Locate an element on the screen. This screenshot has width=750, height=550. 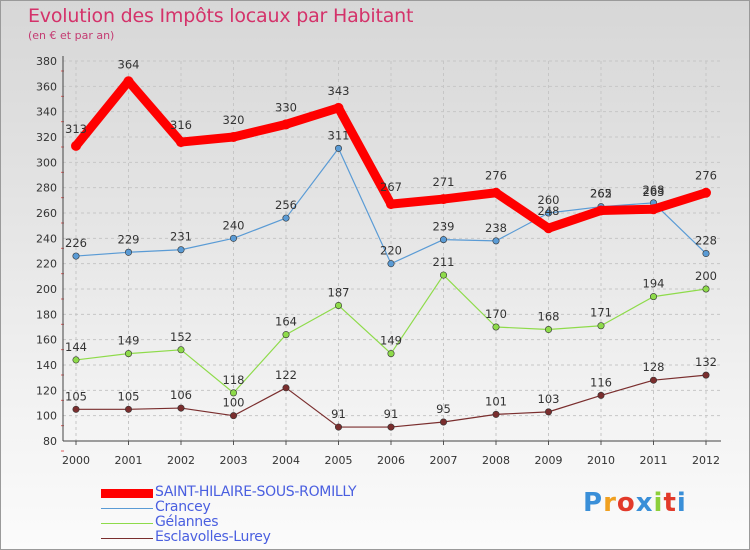
y-tick-label: 260 is located at coordinates (46, 213).